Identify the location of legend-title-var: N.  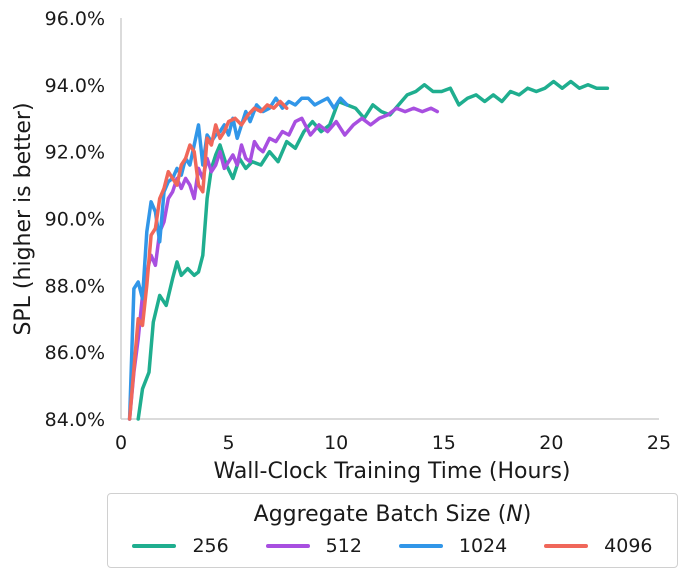
(514, 514).